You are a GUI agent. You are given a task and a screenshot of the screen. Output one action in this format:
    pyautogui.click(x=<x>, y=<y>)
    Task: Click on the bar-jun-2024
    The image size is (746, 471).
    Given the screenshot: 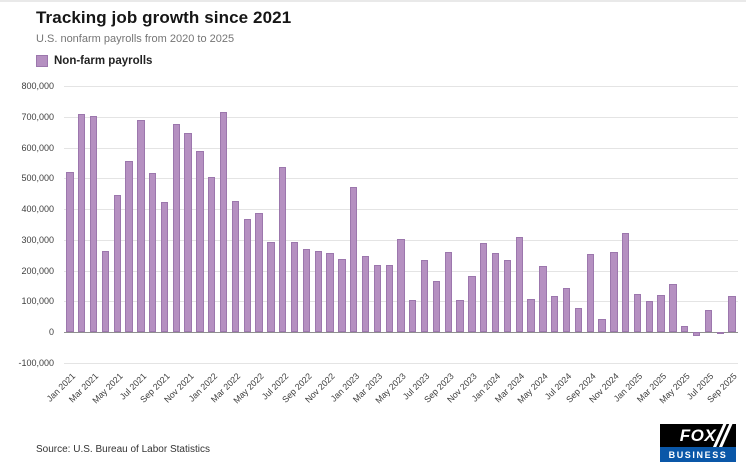 What is the action you would take?
    pyautogui.click(x=555, y=314)
    